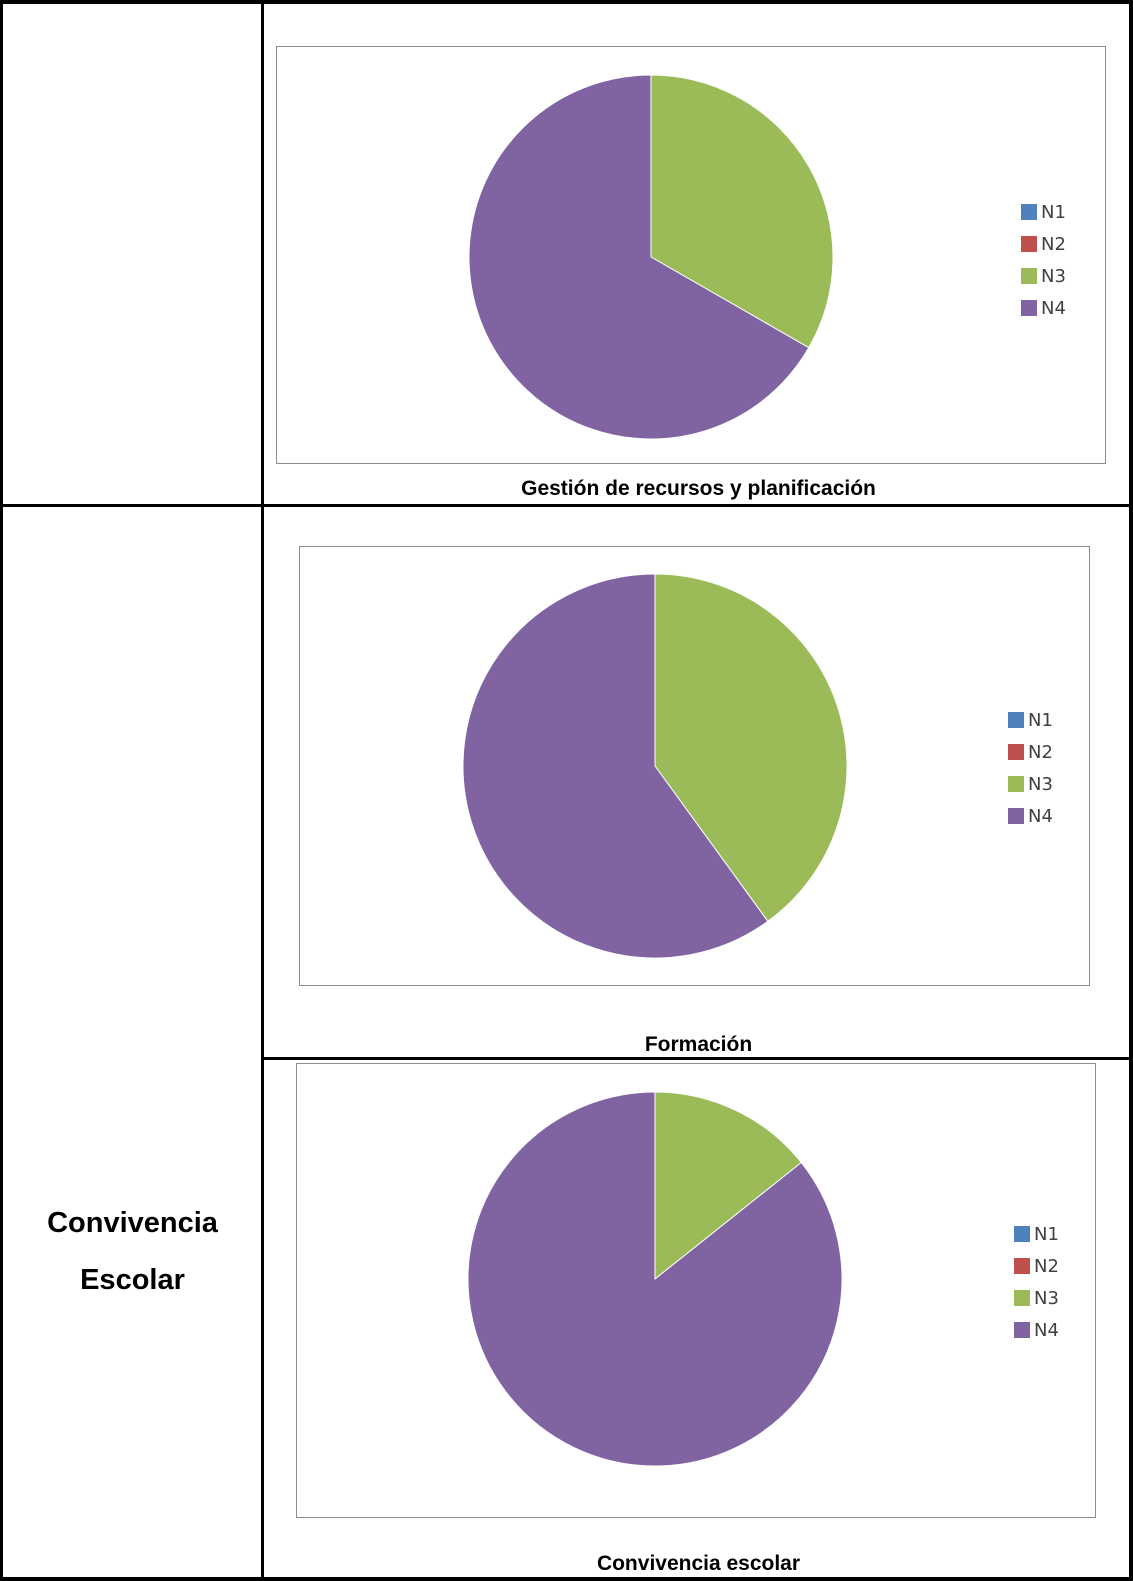 This screenshot has height=1581, width=1133. What do you see at coordinates (1, 790) in the screenshot?
I see `table-border-left` at bounding box center [1, 790].